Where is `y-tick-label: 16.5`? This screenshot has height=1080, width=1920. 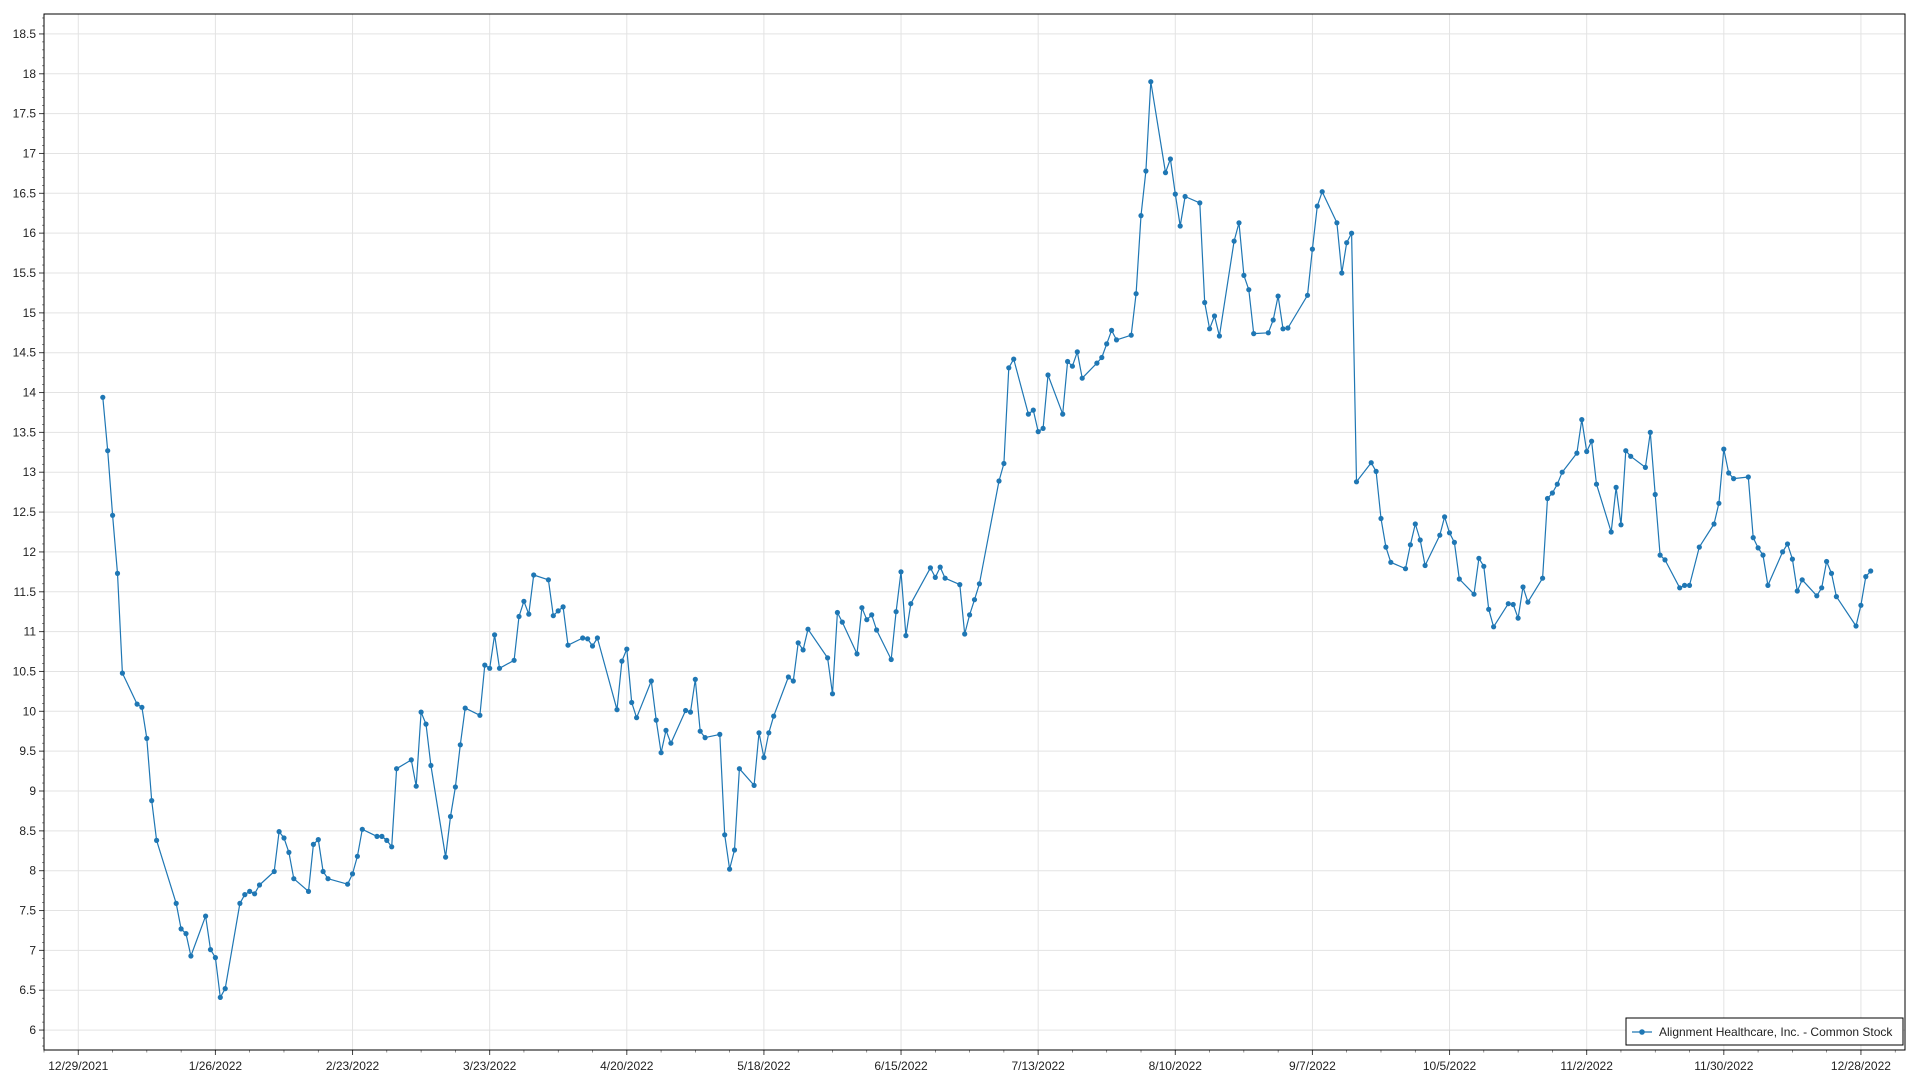 y-tick-label: 16.5 is located at coordinates (25, 193).